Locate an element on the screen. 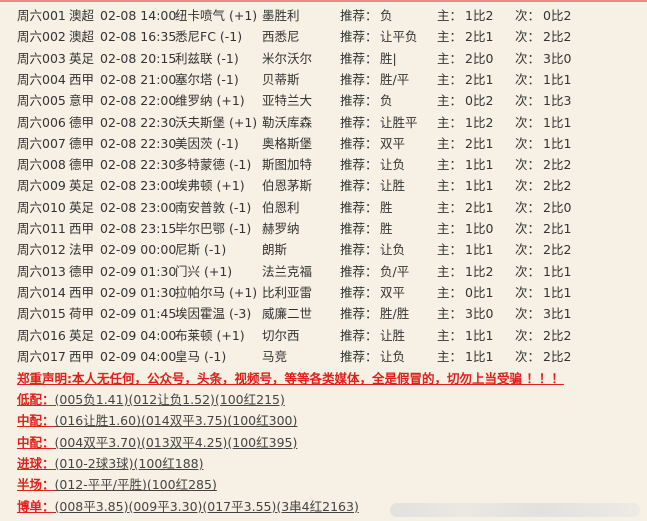 The width and height of the screenshot is (647, 521). pick-line: 低配：(005负1.41)(012让负1.52)(100红215) is located at coordinates (151, 400).